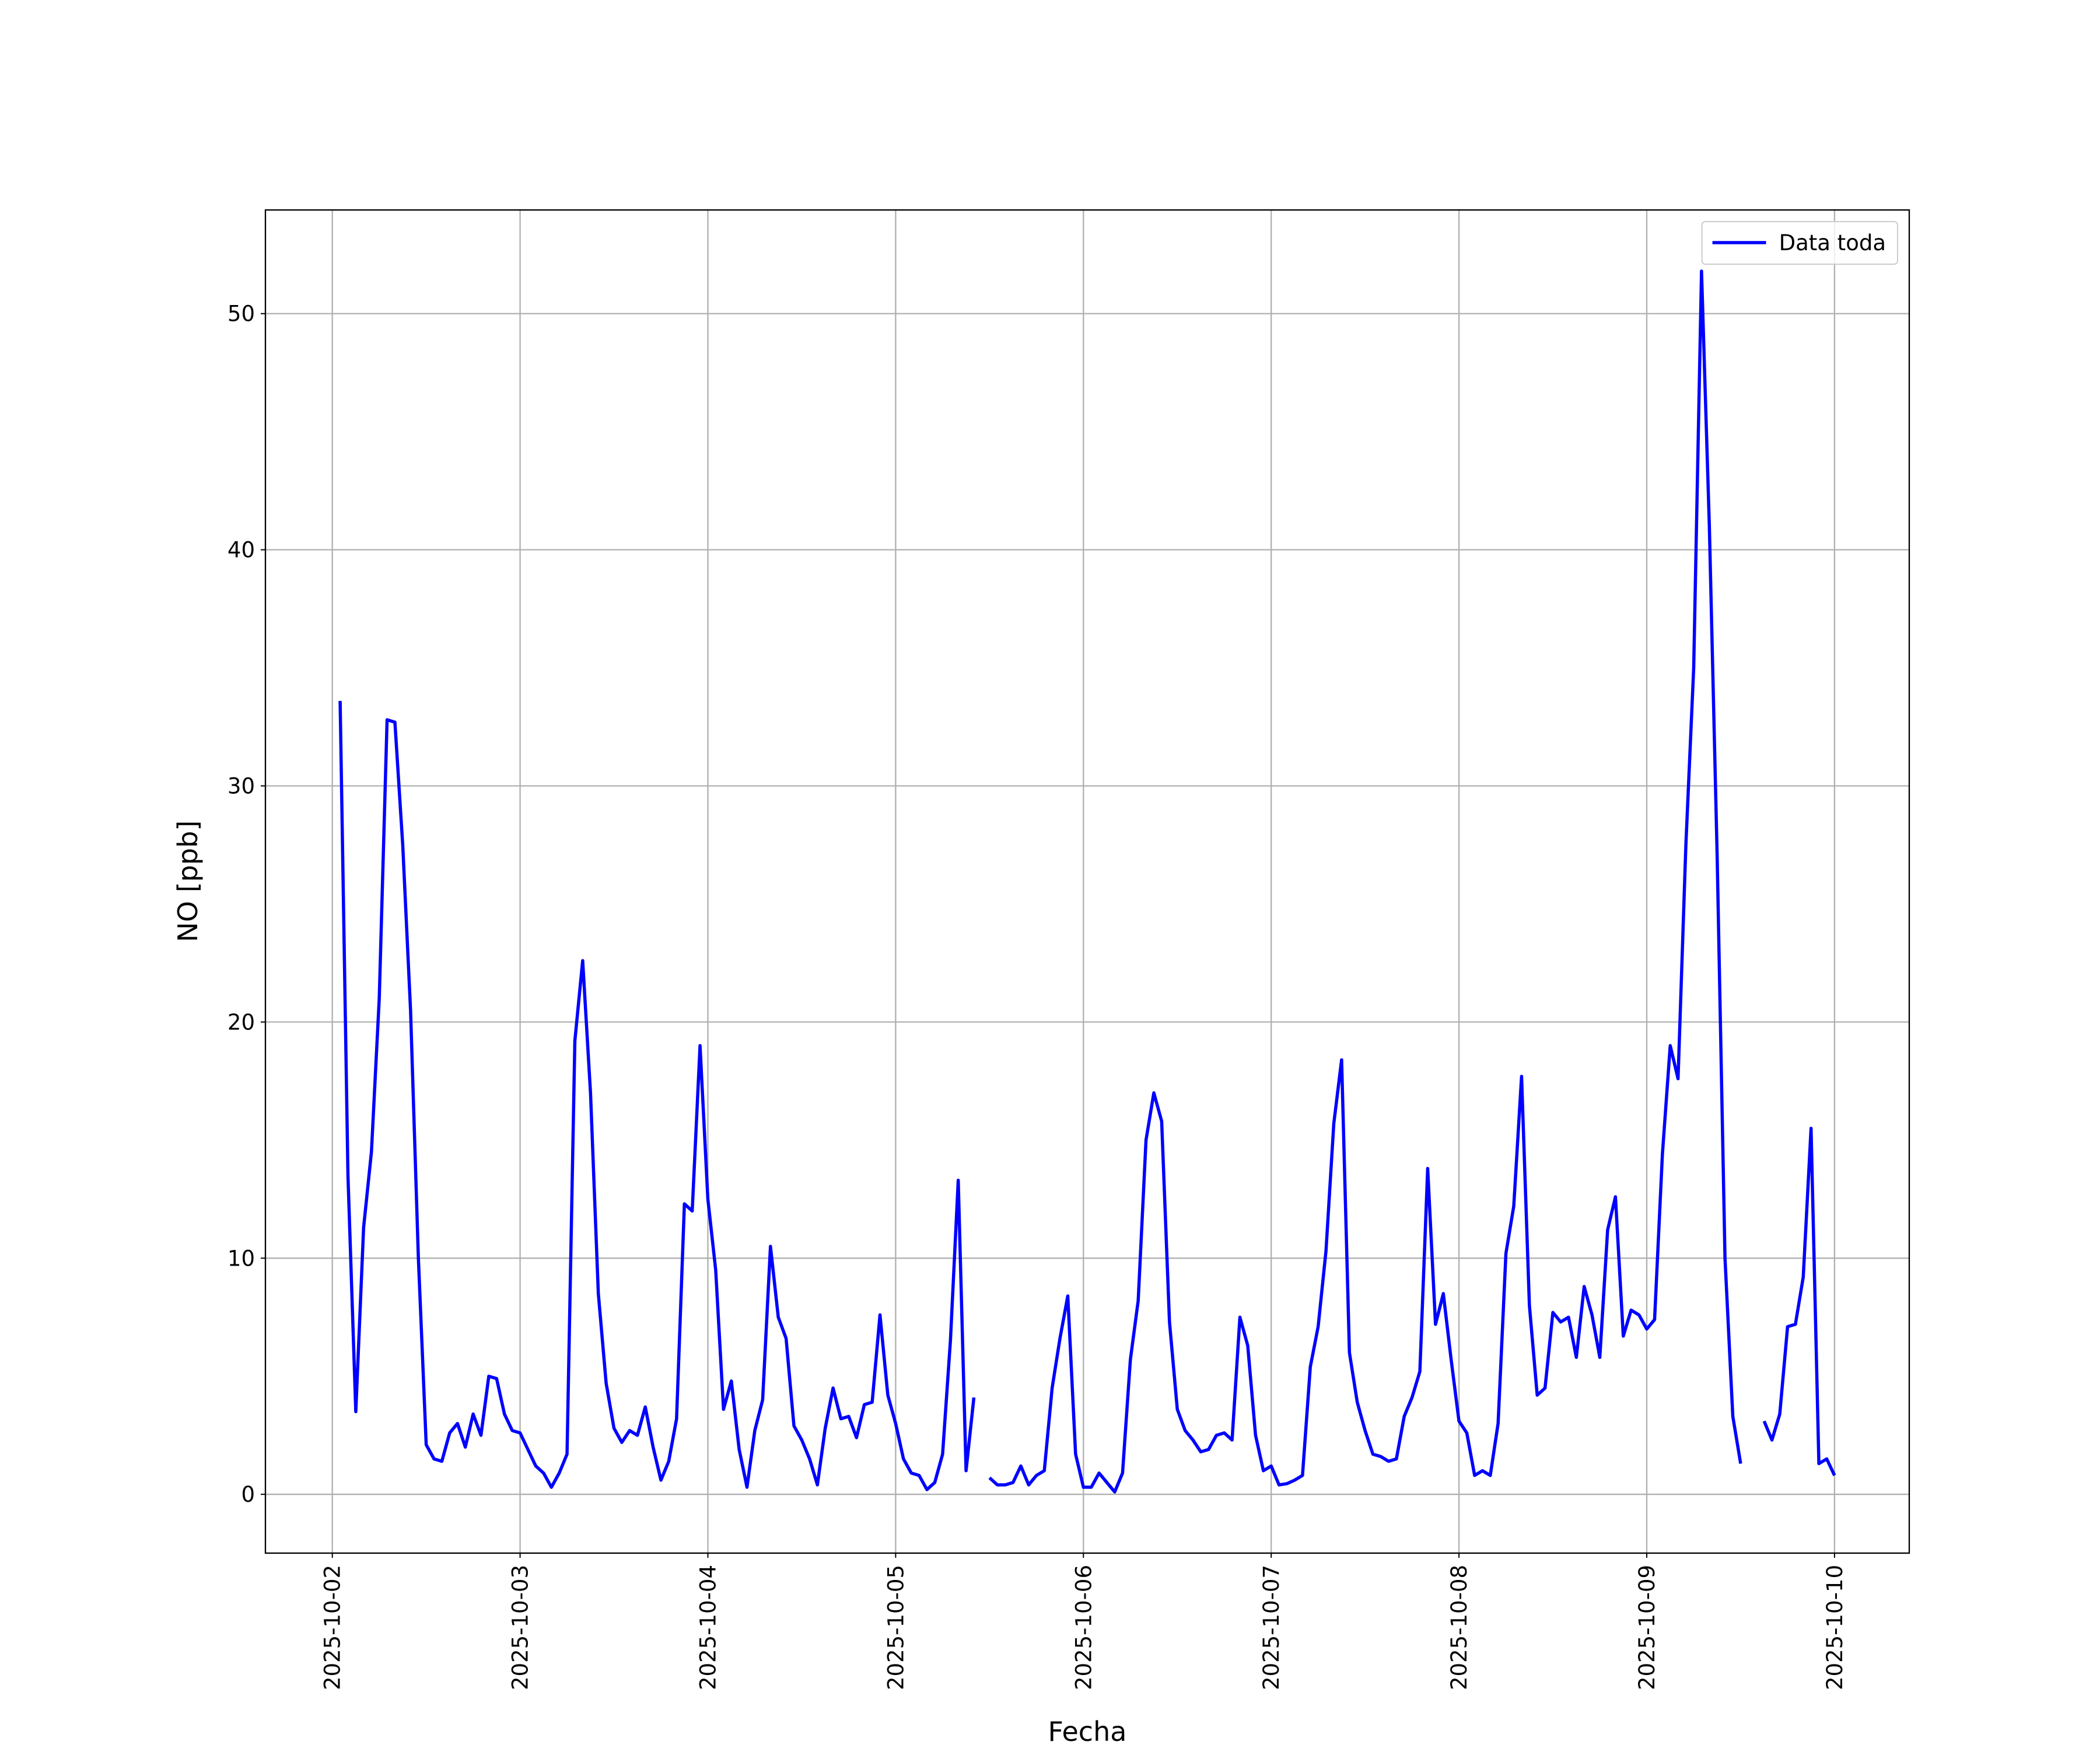 The width and height of the screenshot is (2100, 1752). What do you see at coordinates (242, 786) in the screenshot?
I see `y-tick-label: 30` at bounding box center [242, 786].